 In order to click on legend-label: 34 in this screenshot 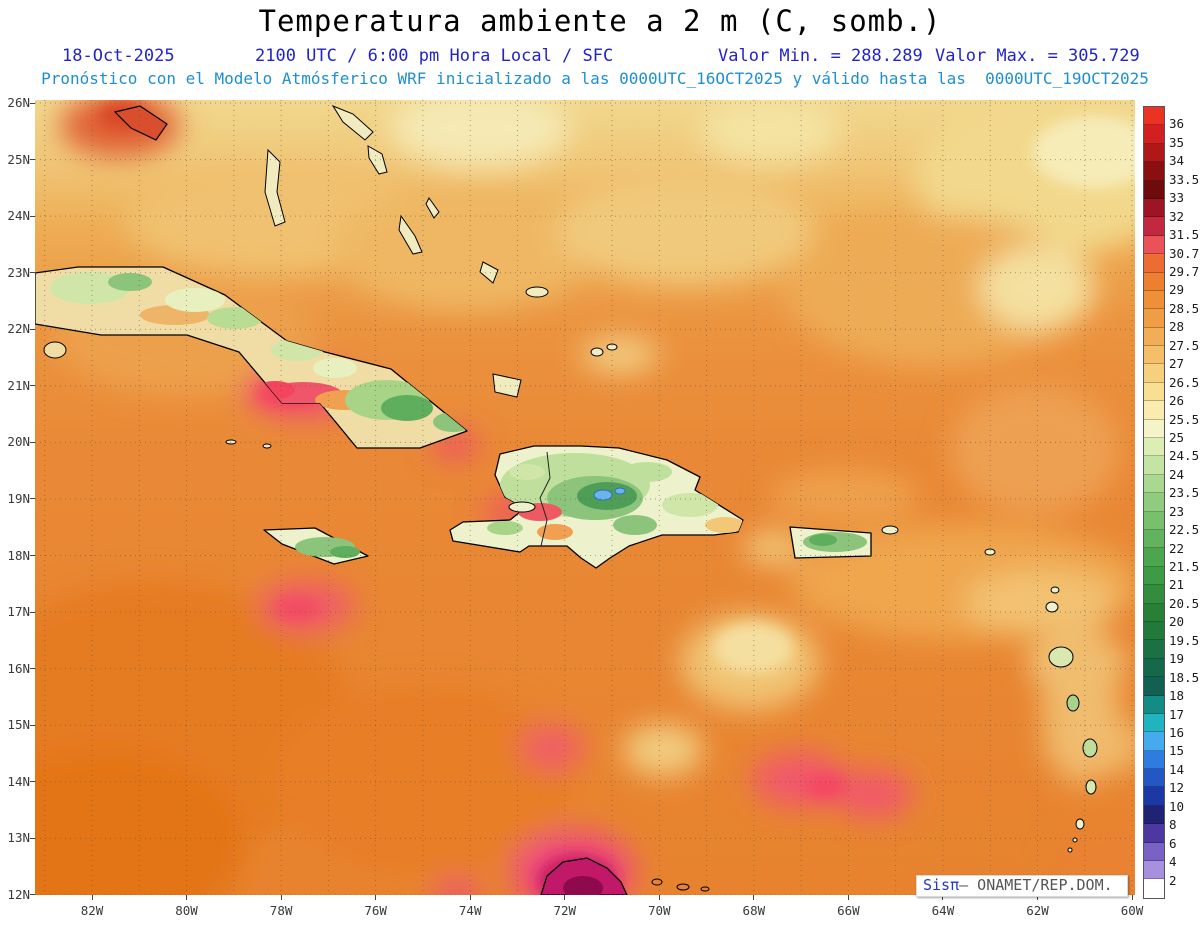, I will do `click(1177, 161)`.